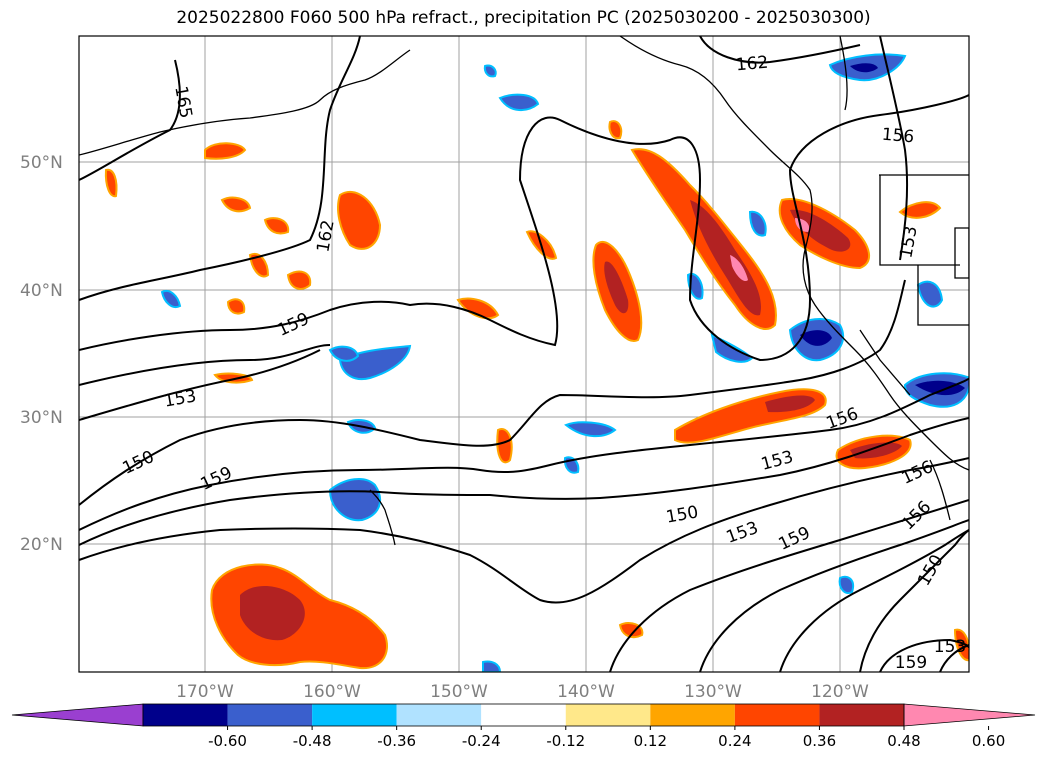 The width and height of the screenshot is (1047, 765). What do you see at coordinates (876, 450) in the screenshot?
I see `precip-core-baja` at bounding box center [876, 450].